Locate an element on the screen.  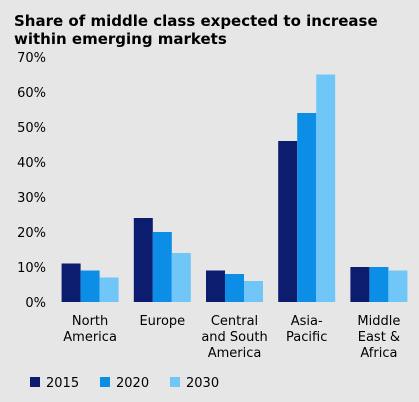
y-tick-label: 40% is located at coordinates (31, 163).